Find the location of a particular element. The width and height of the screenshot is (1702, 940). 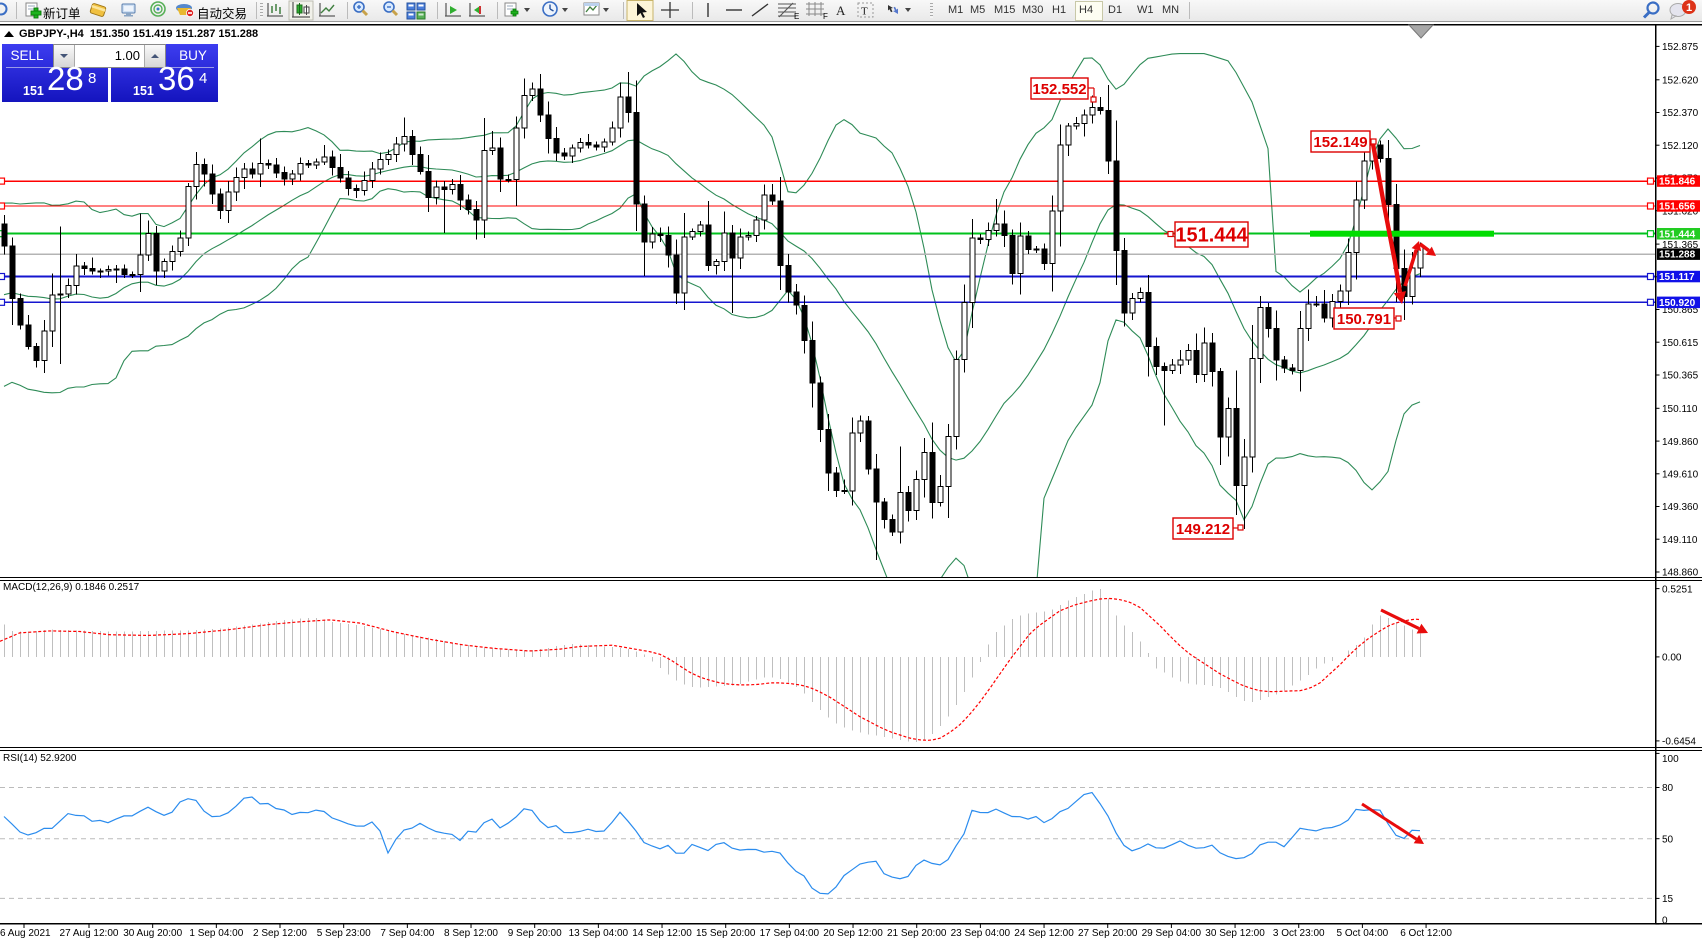

svg-text: 149.212 is located at coordinates (1203, 529).